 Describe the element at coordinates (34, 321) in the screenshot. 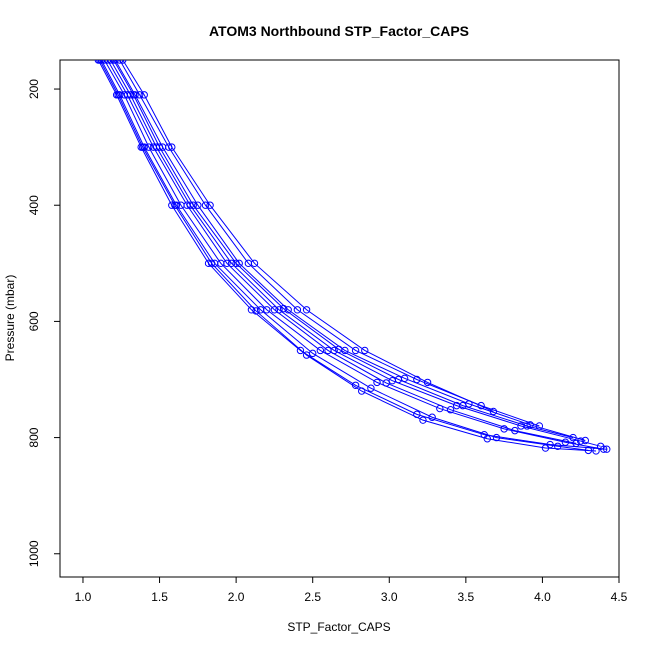

I see `y-tick-label: 600` at that location.